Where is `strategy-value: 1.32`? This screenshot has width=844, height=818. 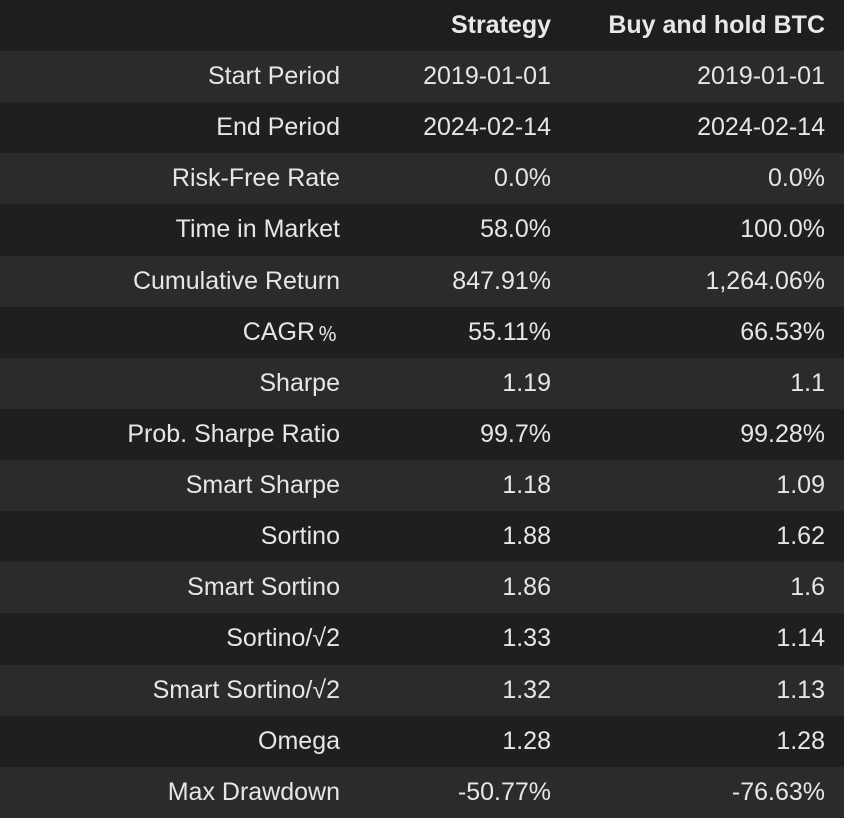 strategy-value: 1.32 is located at coordinates (526, 689).